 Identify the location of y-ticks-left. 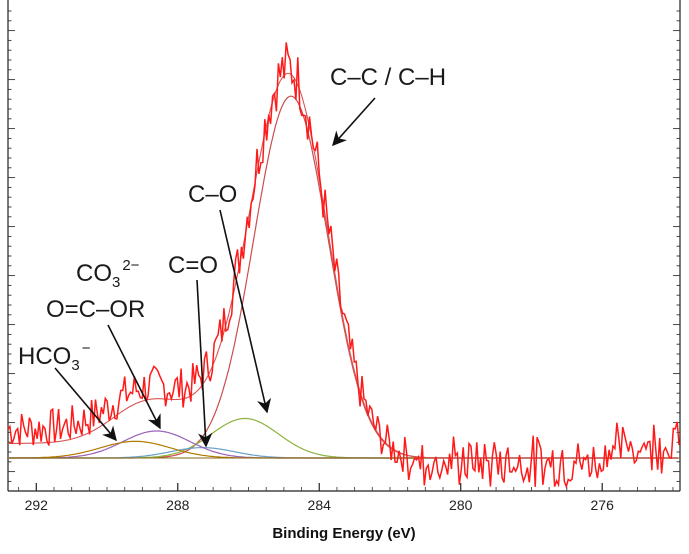
(11, 246).